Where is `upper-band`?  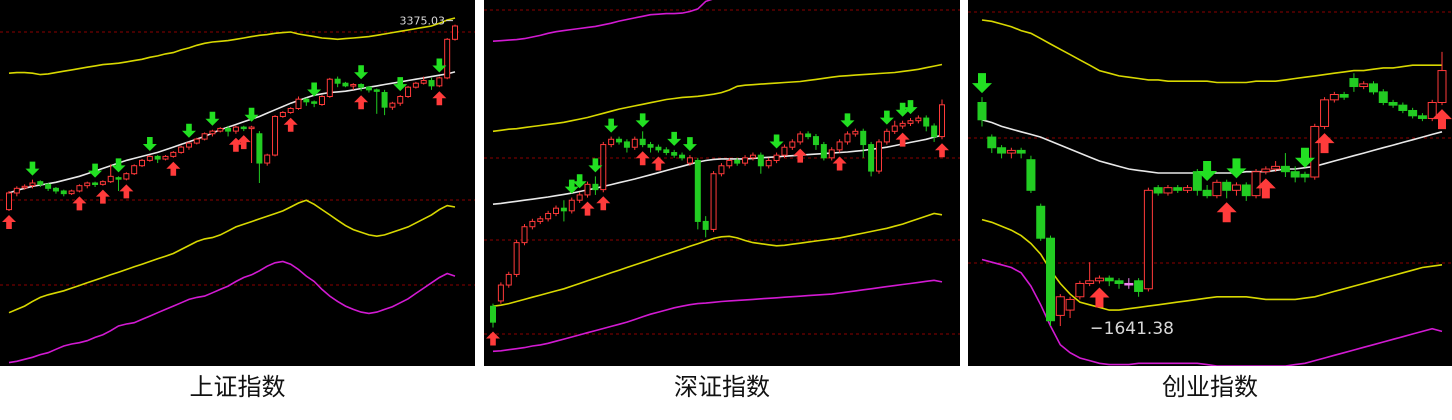
upper-band is located at coordinates (232, 46).